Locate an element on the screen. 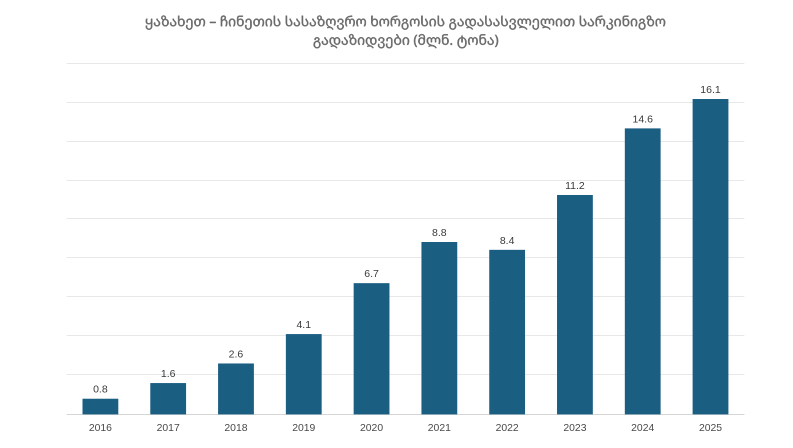  svg-text: 2.6 is located at coordinates (236, 354).